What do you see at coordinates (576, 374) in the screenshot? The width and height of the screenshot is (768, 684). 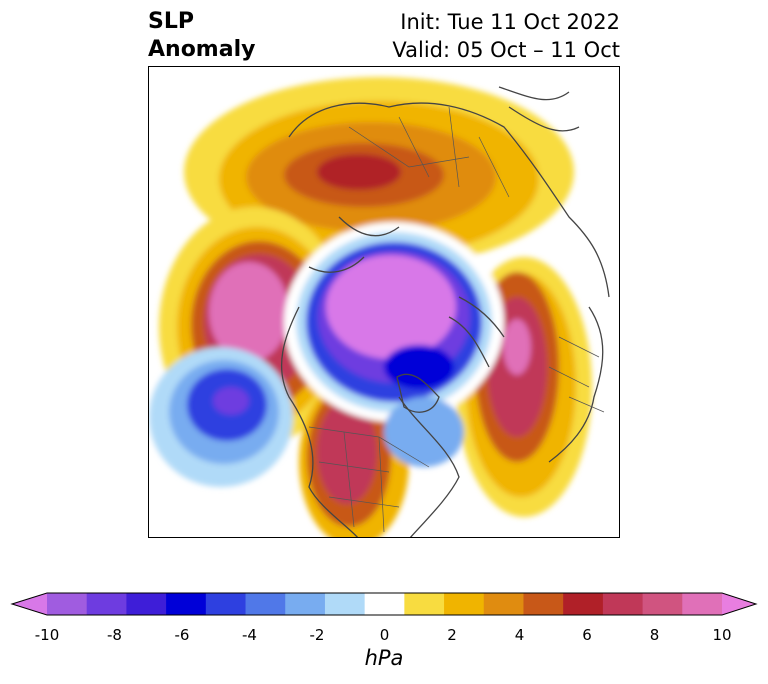 I see `europe-borders` at bounding box center [576, 374].